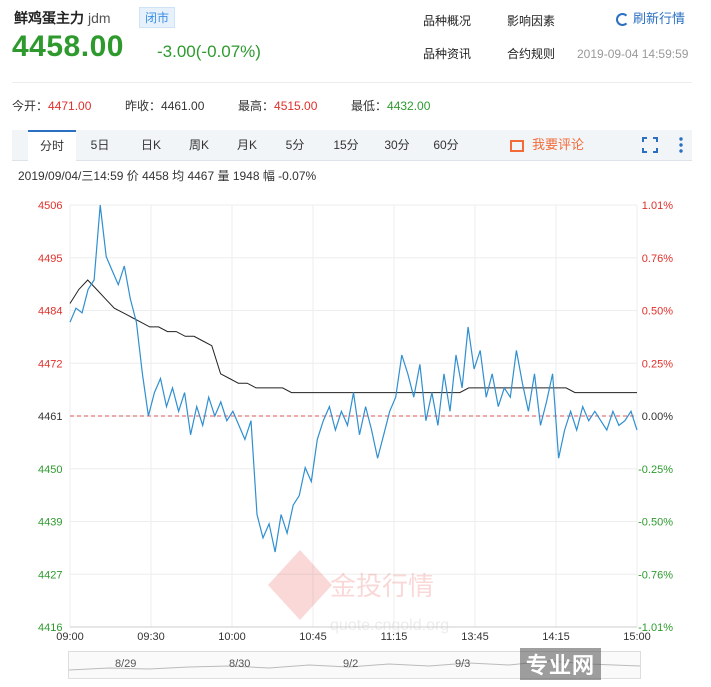  What do you see at coordinates (446, 145) in the screenshot?
I see `tab-60min: 60分` at bounding box center [446, 145].